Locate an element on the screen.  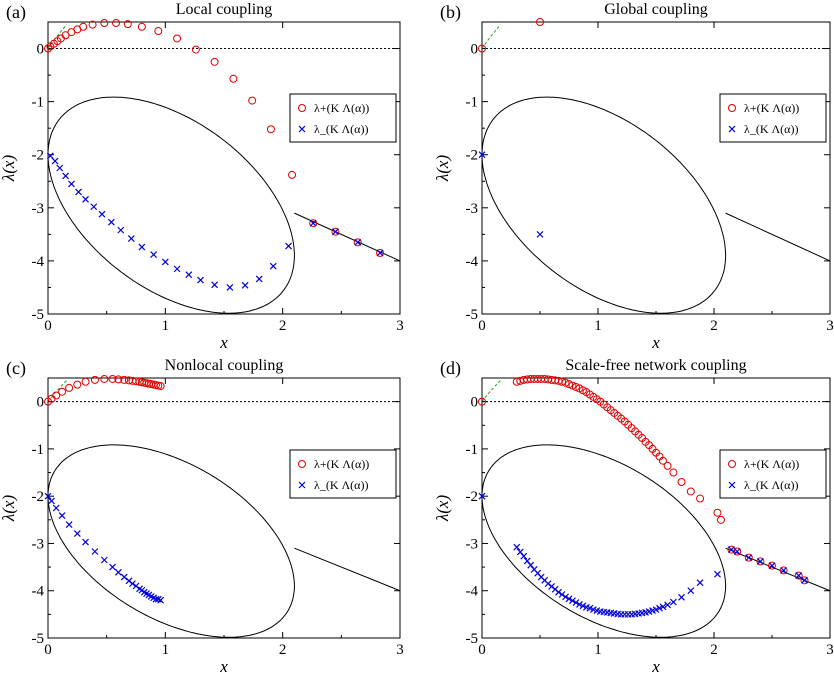
x-tick-label: 1 is located at coordinates (166, 650).